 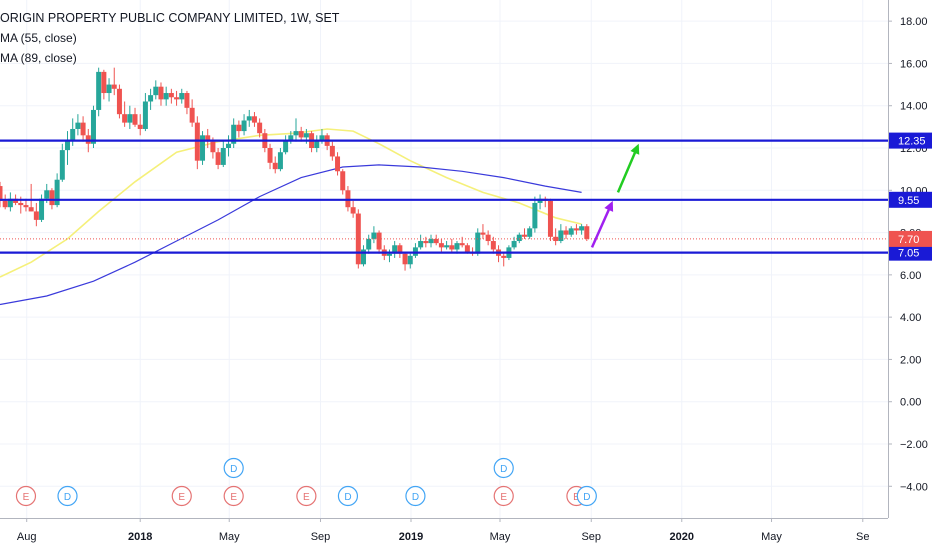 I want to click on time-tick-label: 2018, so click(x=140, y=537).